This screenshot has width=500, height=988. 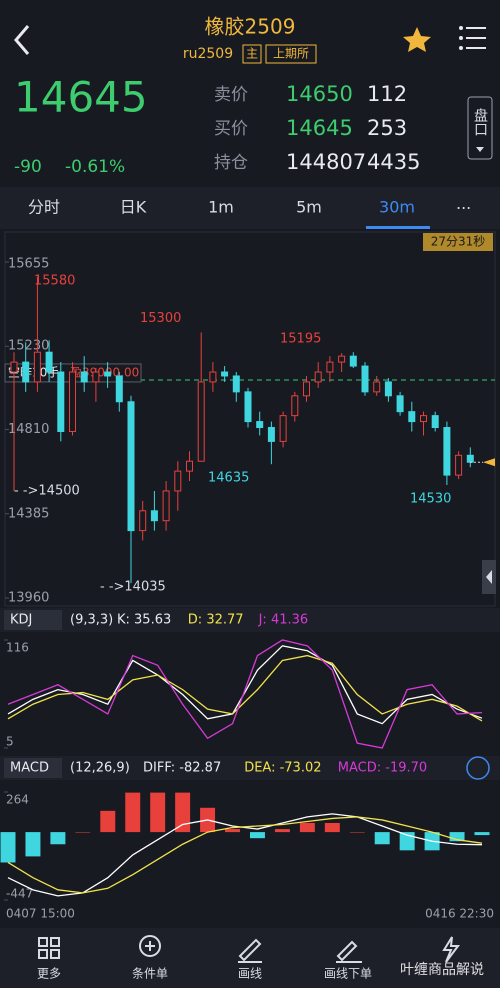 What do you see at coordinates (309, 207) in the screenshot?
I see `tab: 5m` at bounding box center [309, 207].